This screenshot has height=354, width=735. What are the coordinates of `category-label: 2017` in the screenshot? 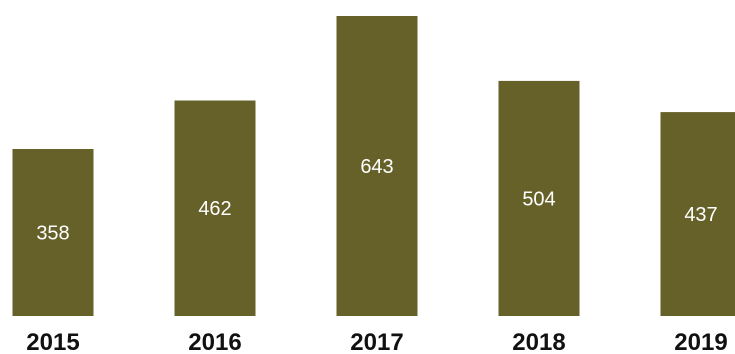 It's located at (376, 341).